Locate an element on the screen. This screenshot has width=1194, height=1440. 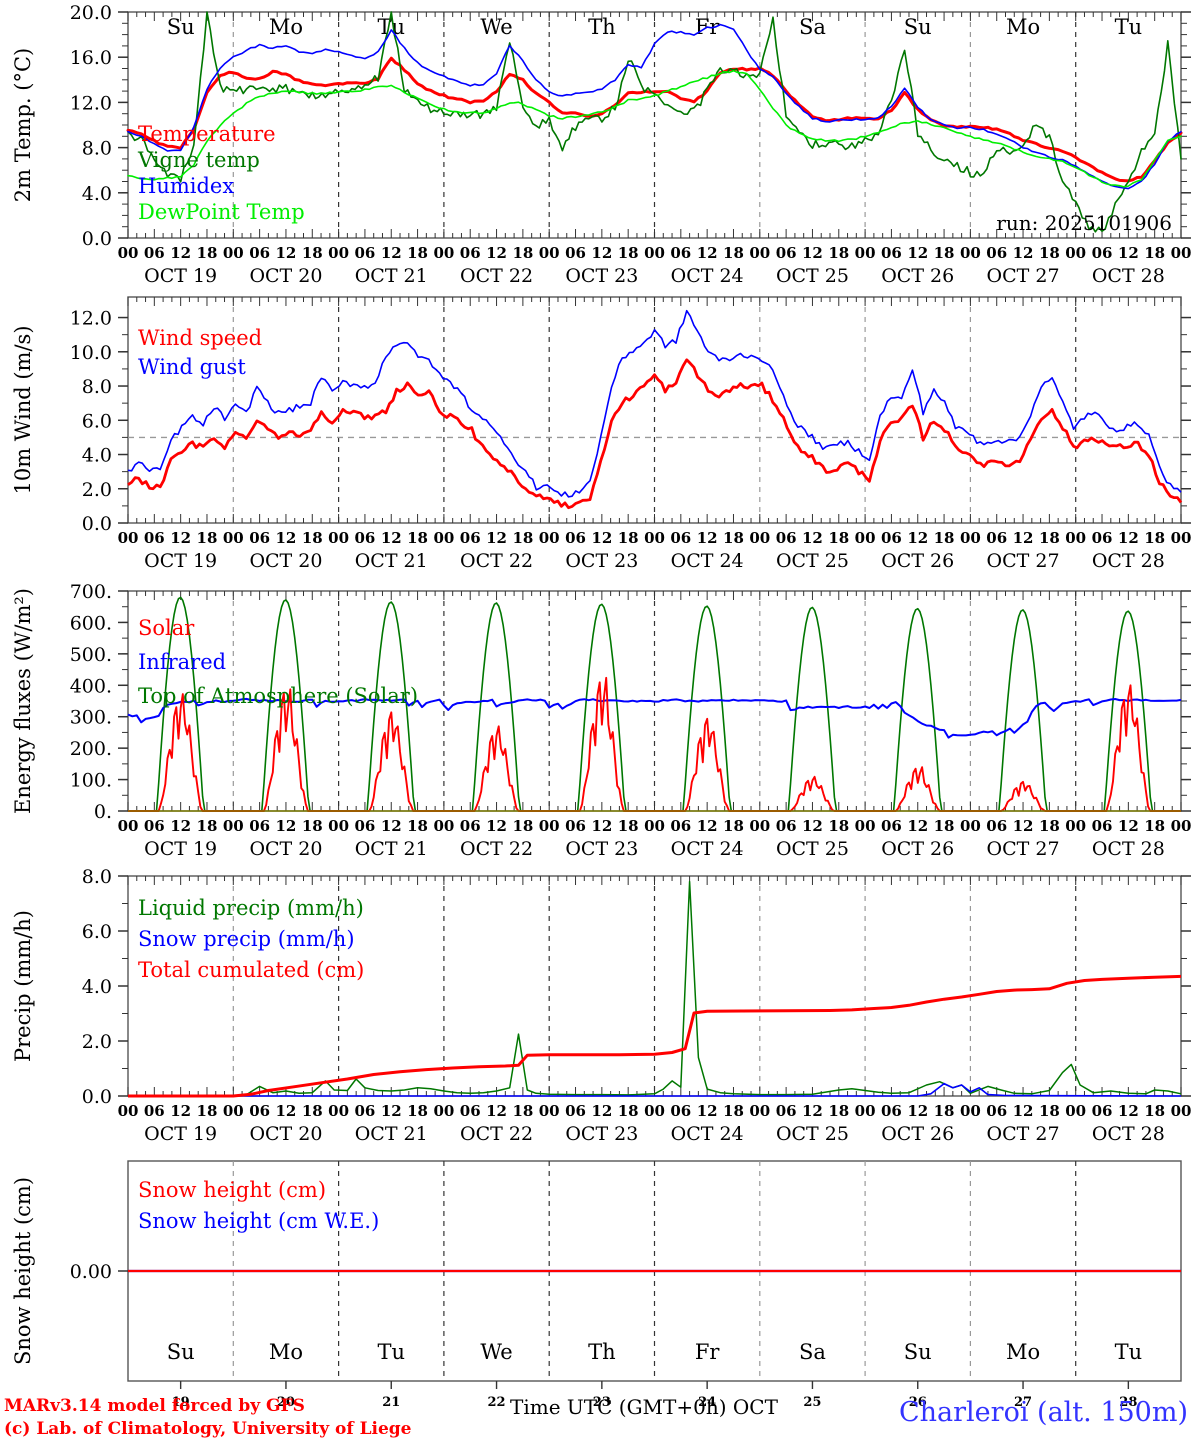
wind-axis-title: 10m Wind (m/s) is located at coordinates (23, 409).